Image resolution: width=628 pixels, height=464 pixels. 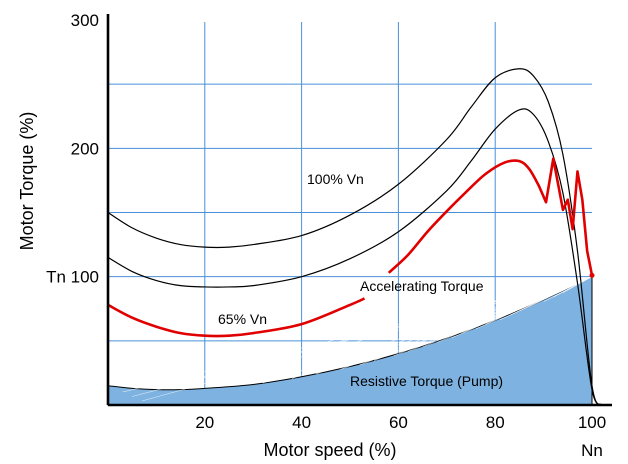 I want to click on y-tick-label-300: 300, so click(x=85, y=20).